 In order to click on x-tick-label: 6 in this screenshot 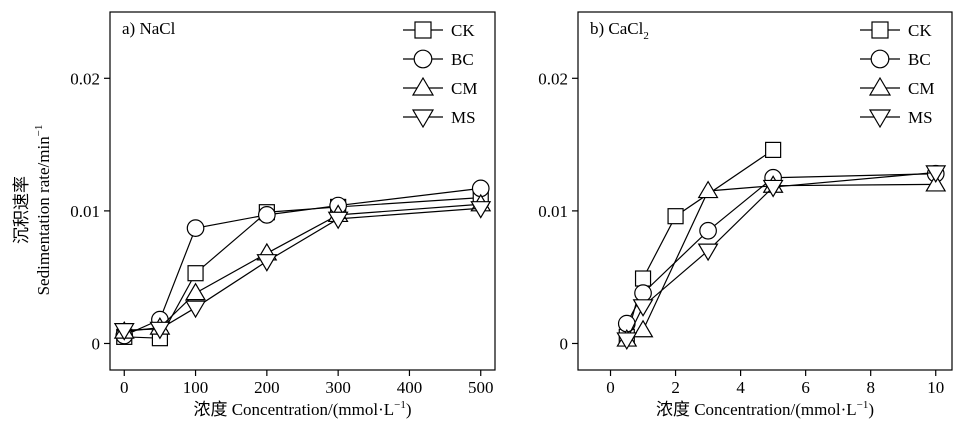, I will do `click(805, 387)`.